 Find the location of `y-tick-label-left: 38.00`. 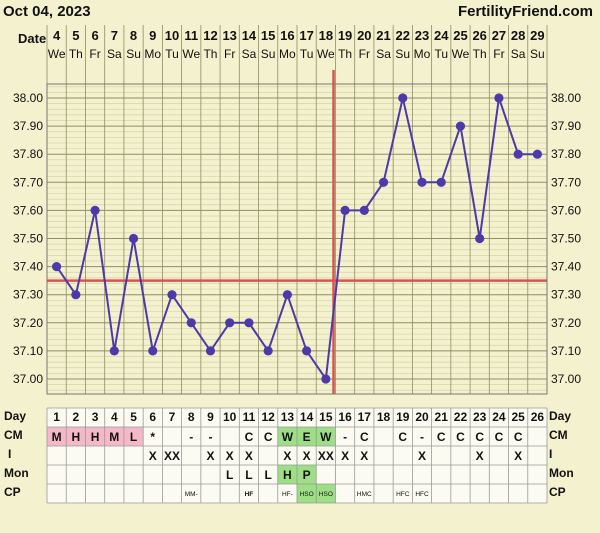

y-tick-label-left: 38.00 is located at coordinates (28, 98).